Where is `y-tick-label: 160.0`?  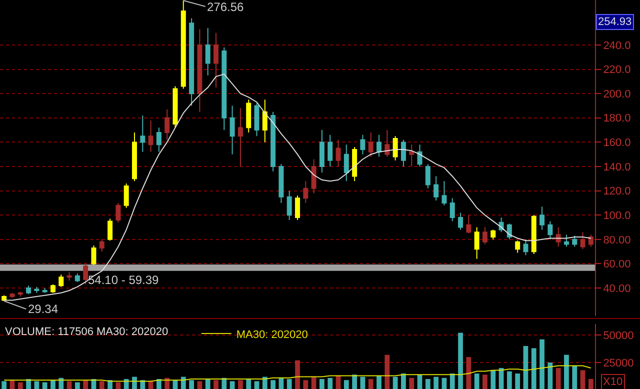 y-tick-label: 160.0 is located at coordinates (617, 143).